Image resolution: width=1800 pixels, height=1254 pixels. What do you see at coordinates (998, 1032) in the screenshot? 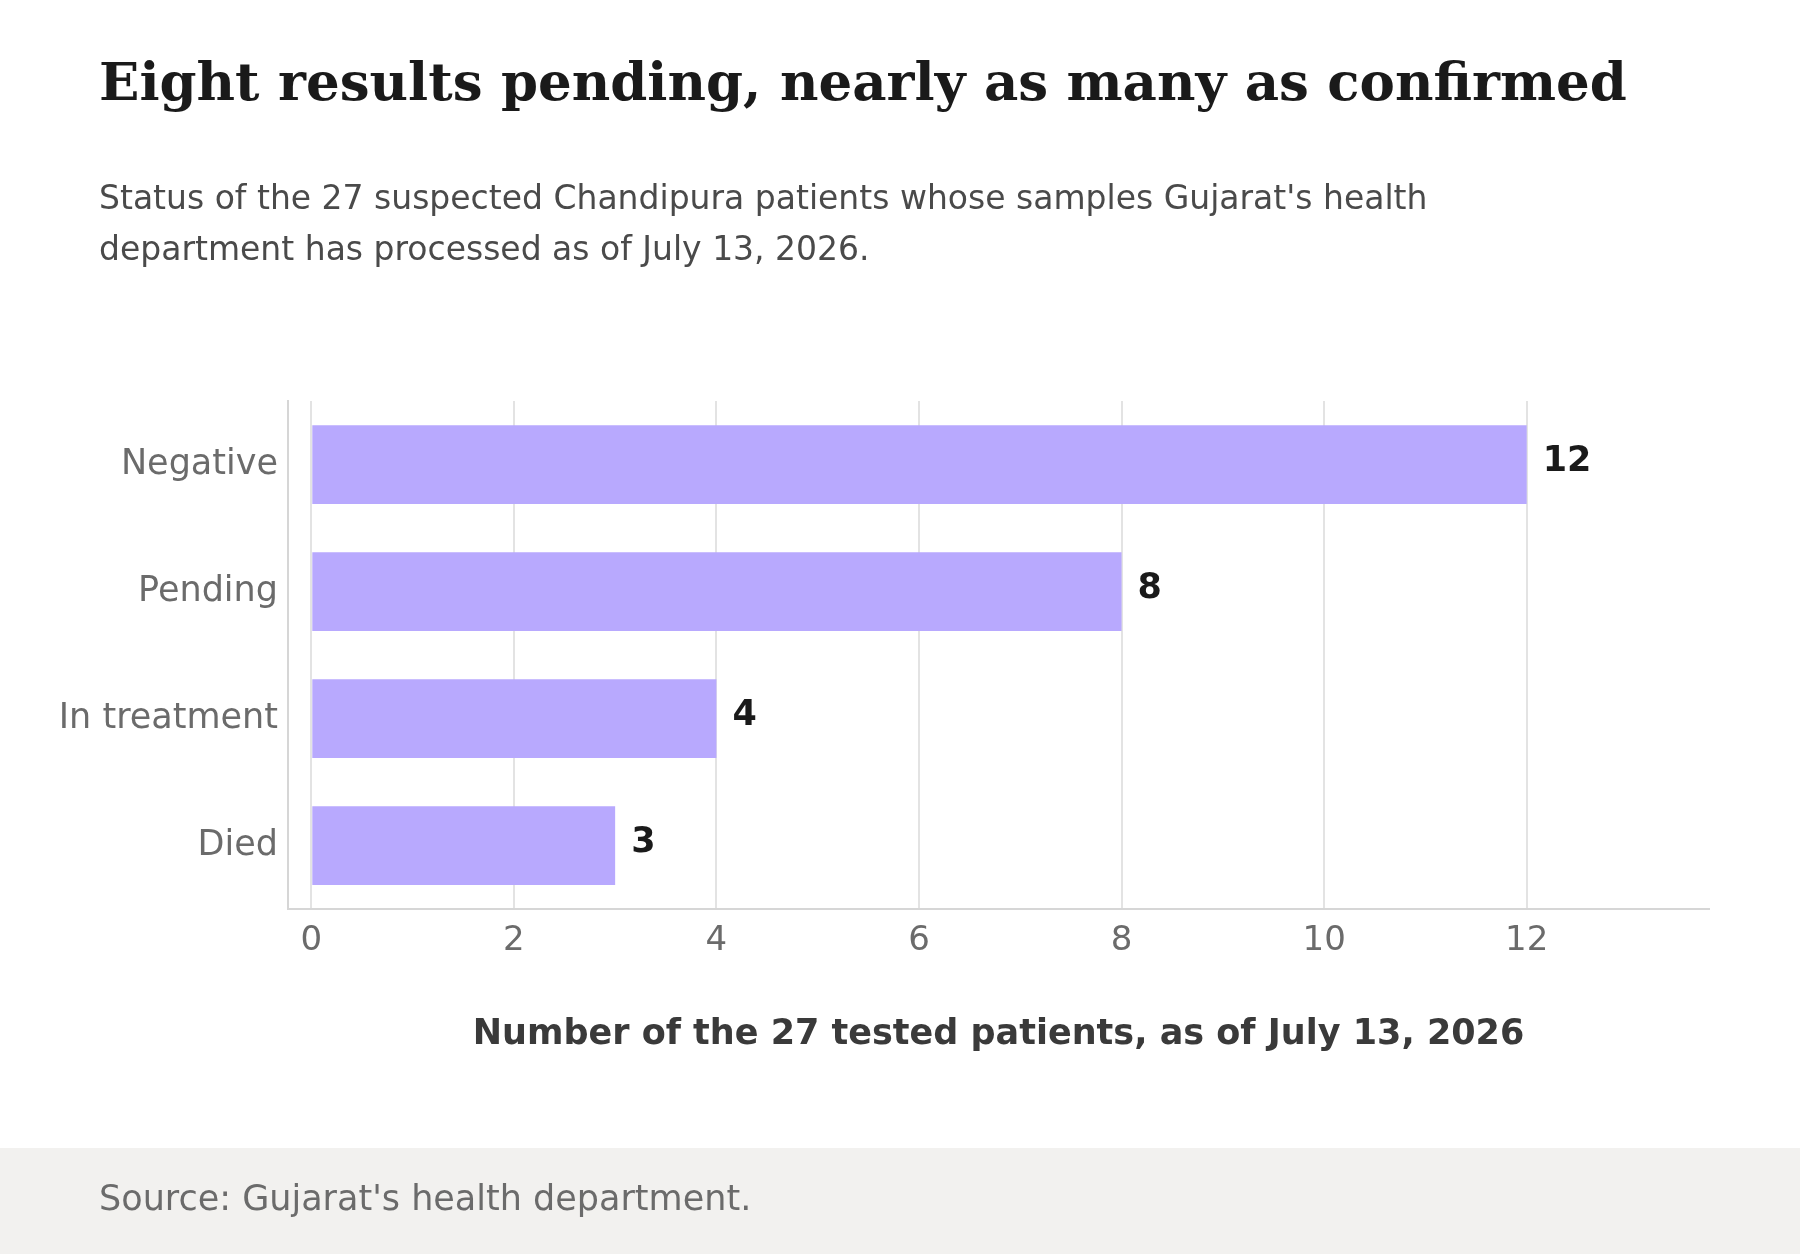
I see `x-axis-title: Number of the 27 tested patients, as of July 13, 2026` at bounding box center [998, 1032].